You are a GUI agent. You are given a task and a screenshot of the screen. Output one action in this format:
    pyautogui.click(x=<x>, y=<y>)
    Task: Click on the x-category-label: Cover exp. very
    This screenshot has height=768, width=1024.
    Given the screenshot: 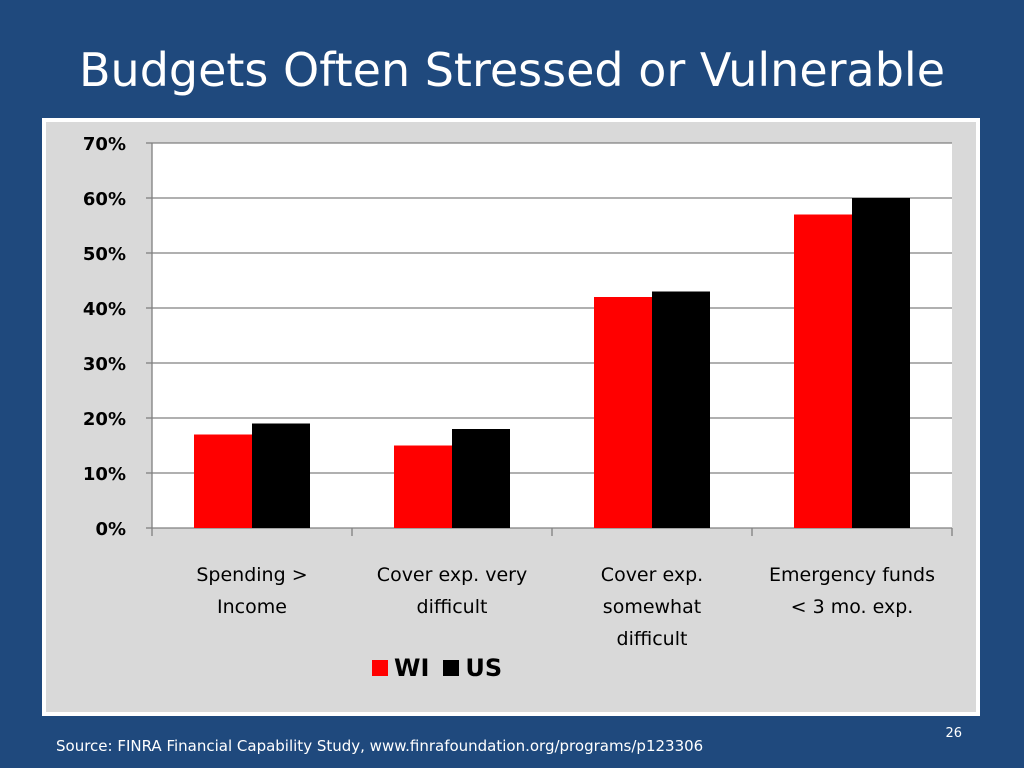 What is the action you would take?
    pyautogui.click(x=452, y=575)
    